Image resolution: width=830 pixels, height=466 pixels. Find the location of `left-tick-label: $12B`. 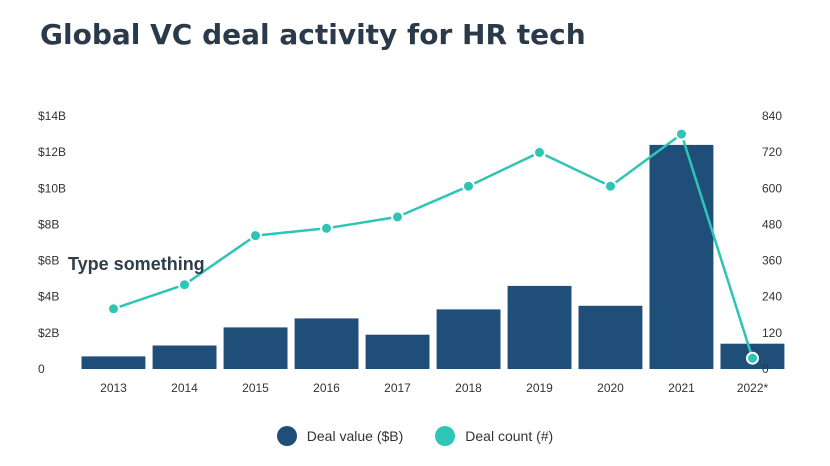

left-tick-label: $12B is located at coordinates (52, 152).